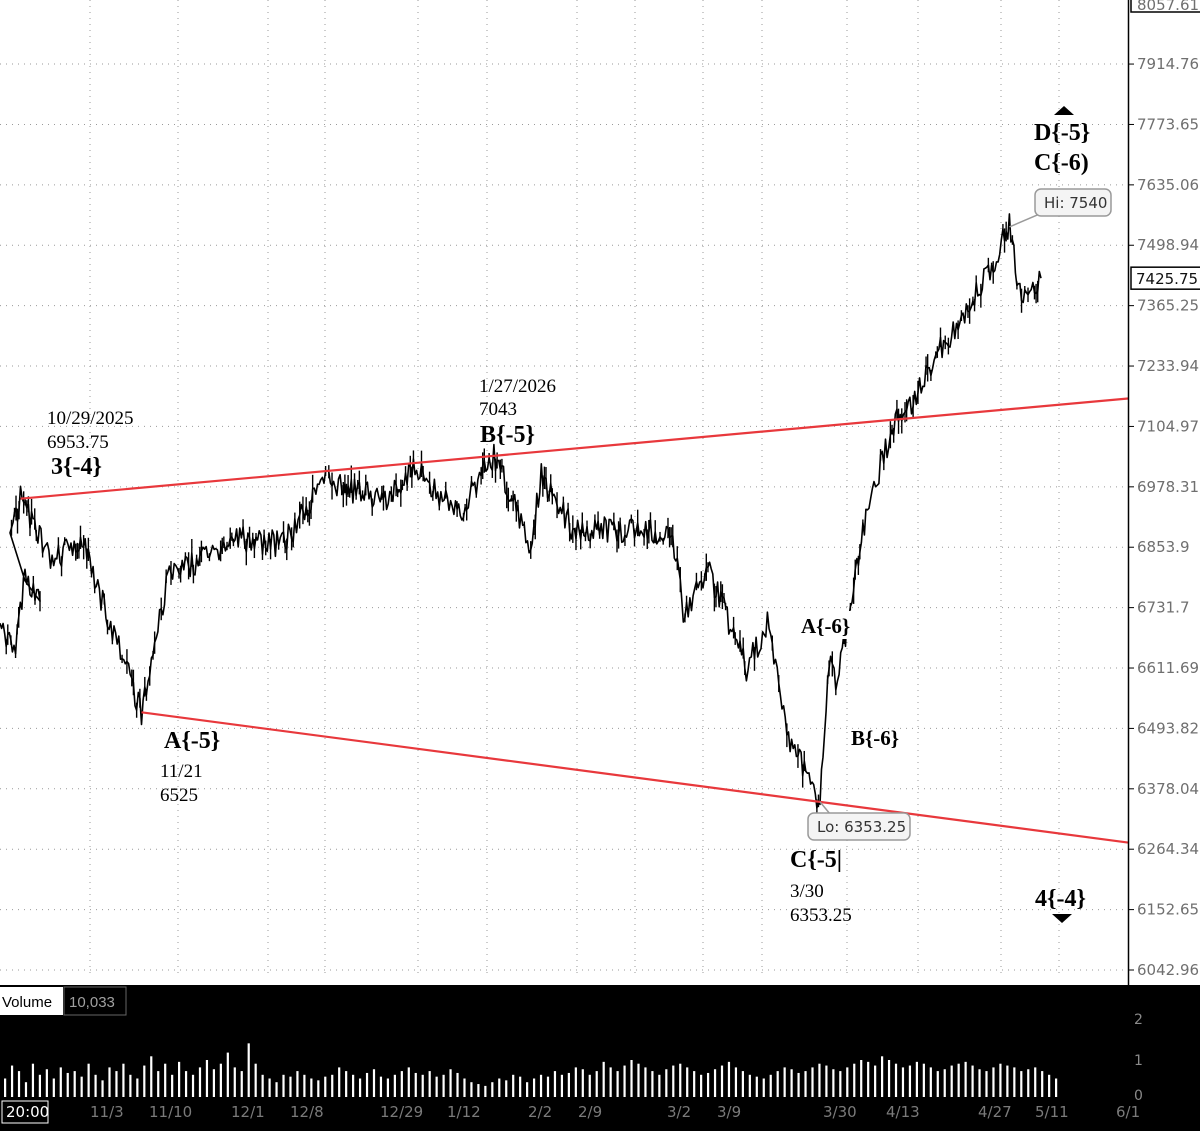  Describe the element at coordinates (821, 915) in the screenshot. I see `annotation-price: 6353.25` at that location.